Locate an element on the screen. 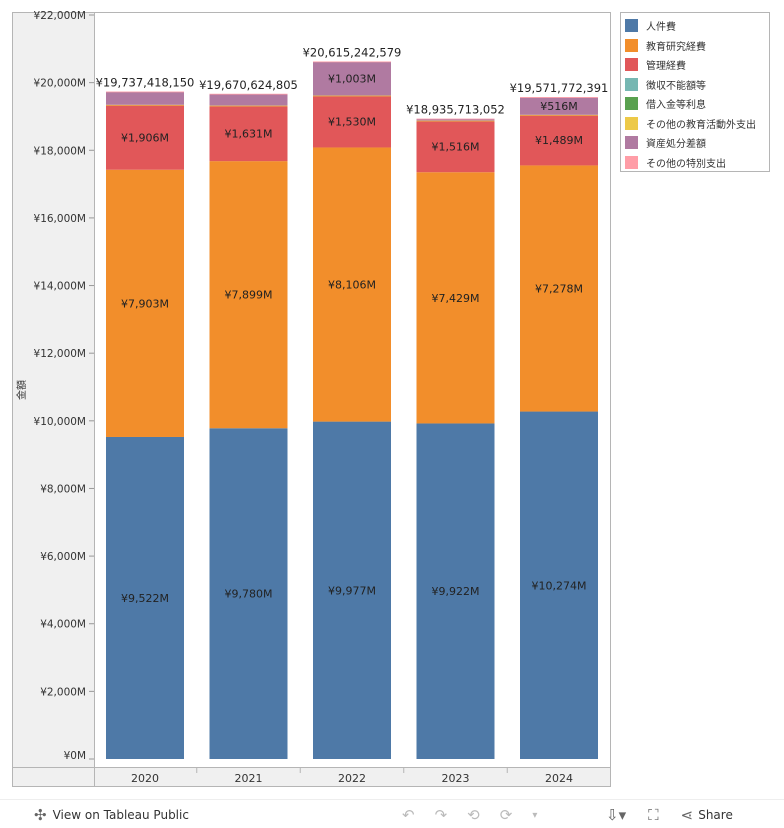  y-tick-label: ¥22,000M is located at coordinates (60, 16).